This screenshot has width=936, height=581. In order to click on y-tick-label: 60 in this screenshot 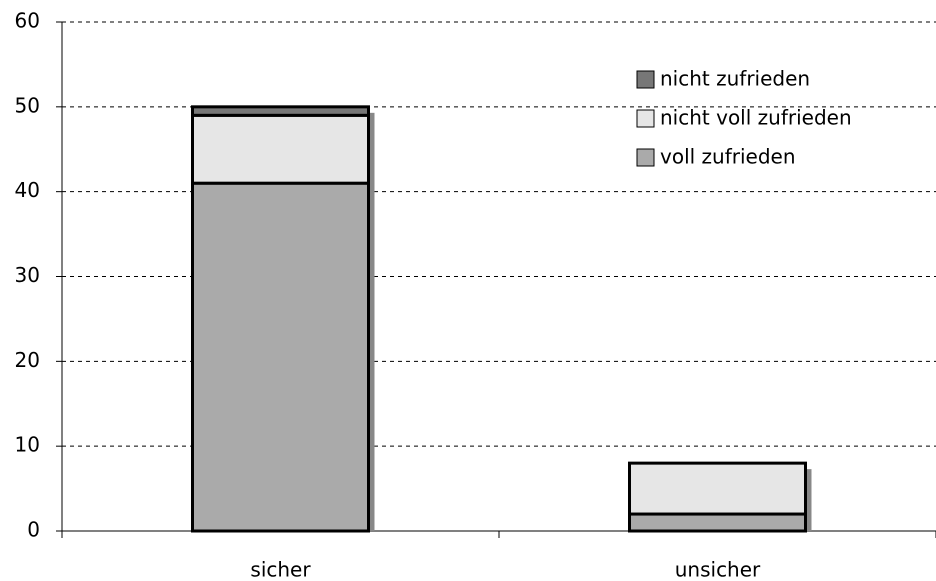, I will do `click(27, 21)`.